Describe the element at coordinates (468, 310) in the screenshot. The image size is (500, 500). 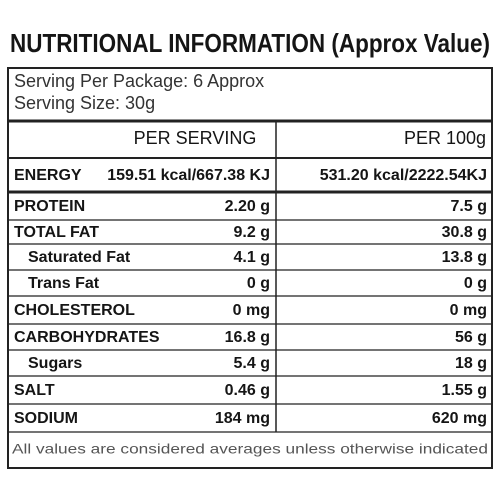
I see `per-100g-value: 0 mg` at that location.